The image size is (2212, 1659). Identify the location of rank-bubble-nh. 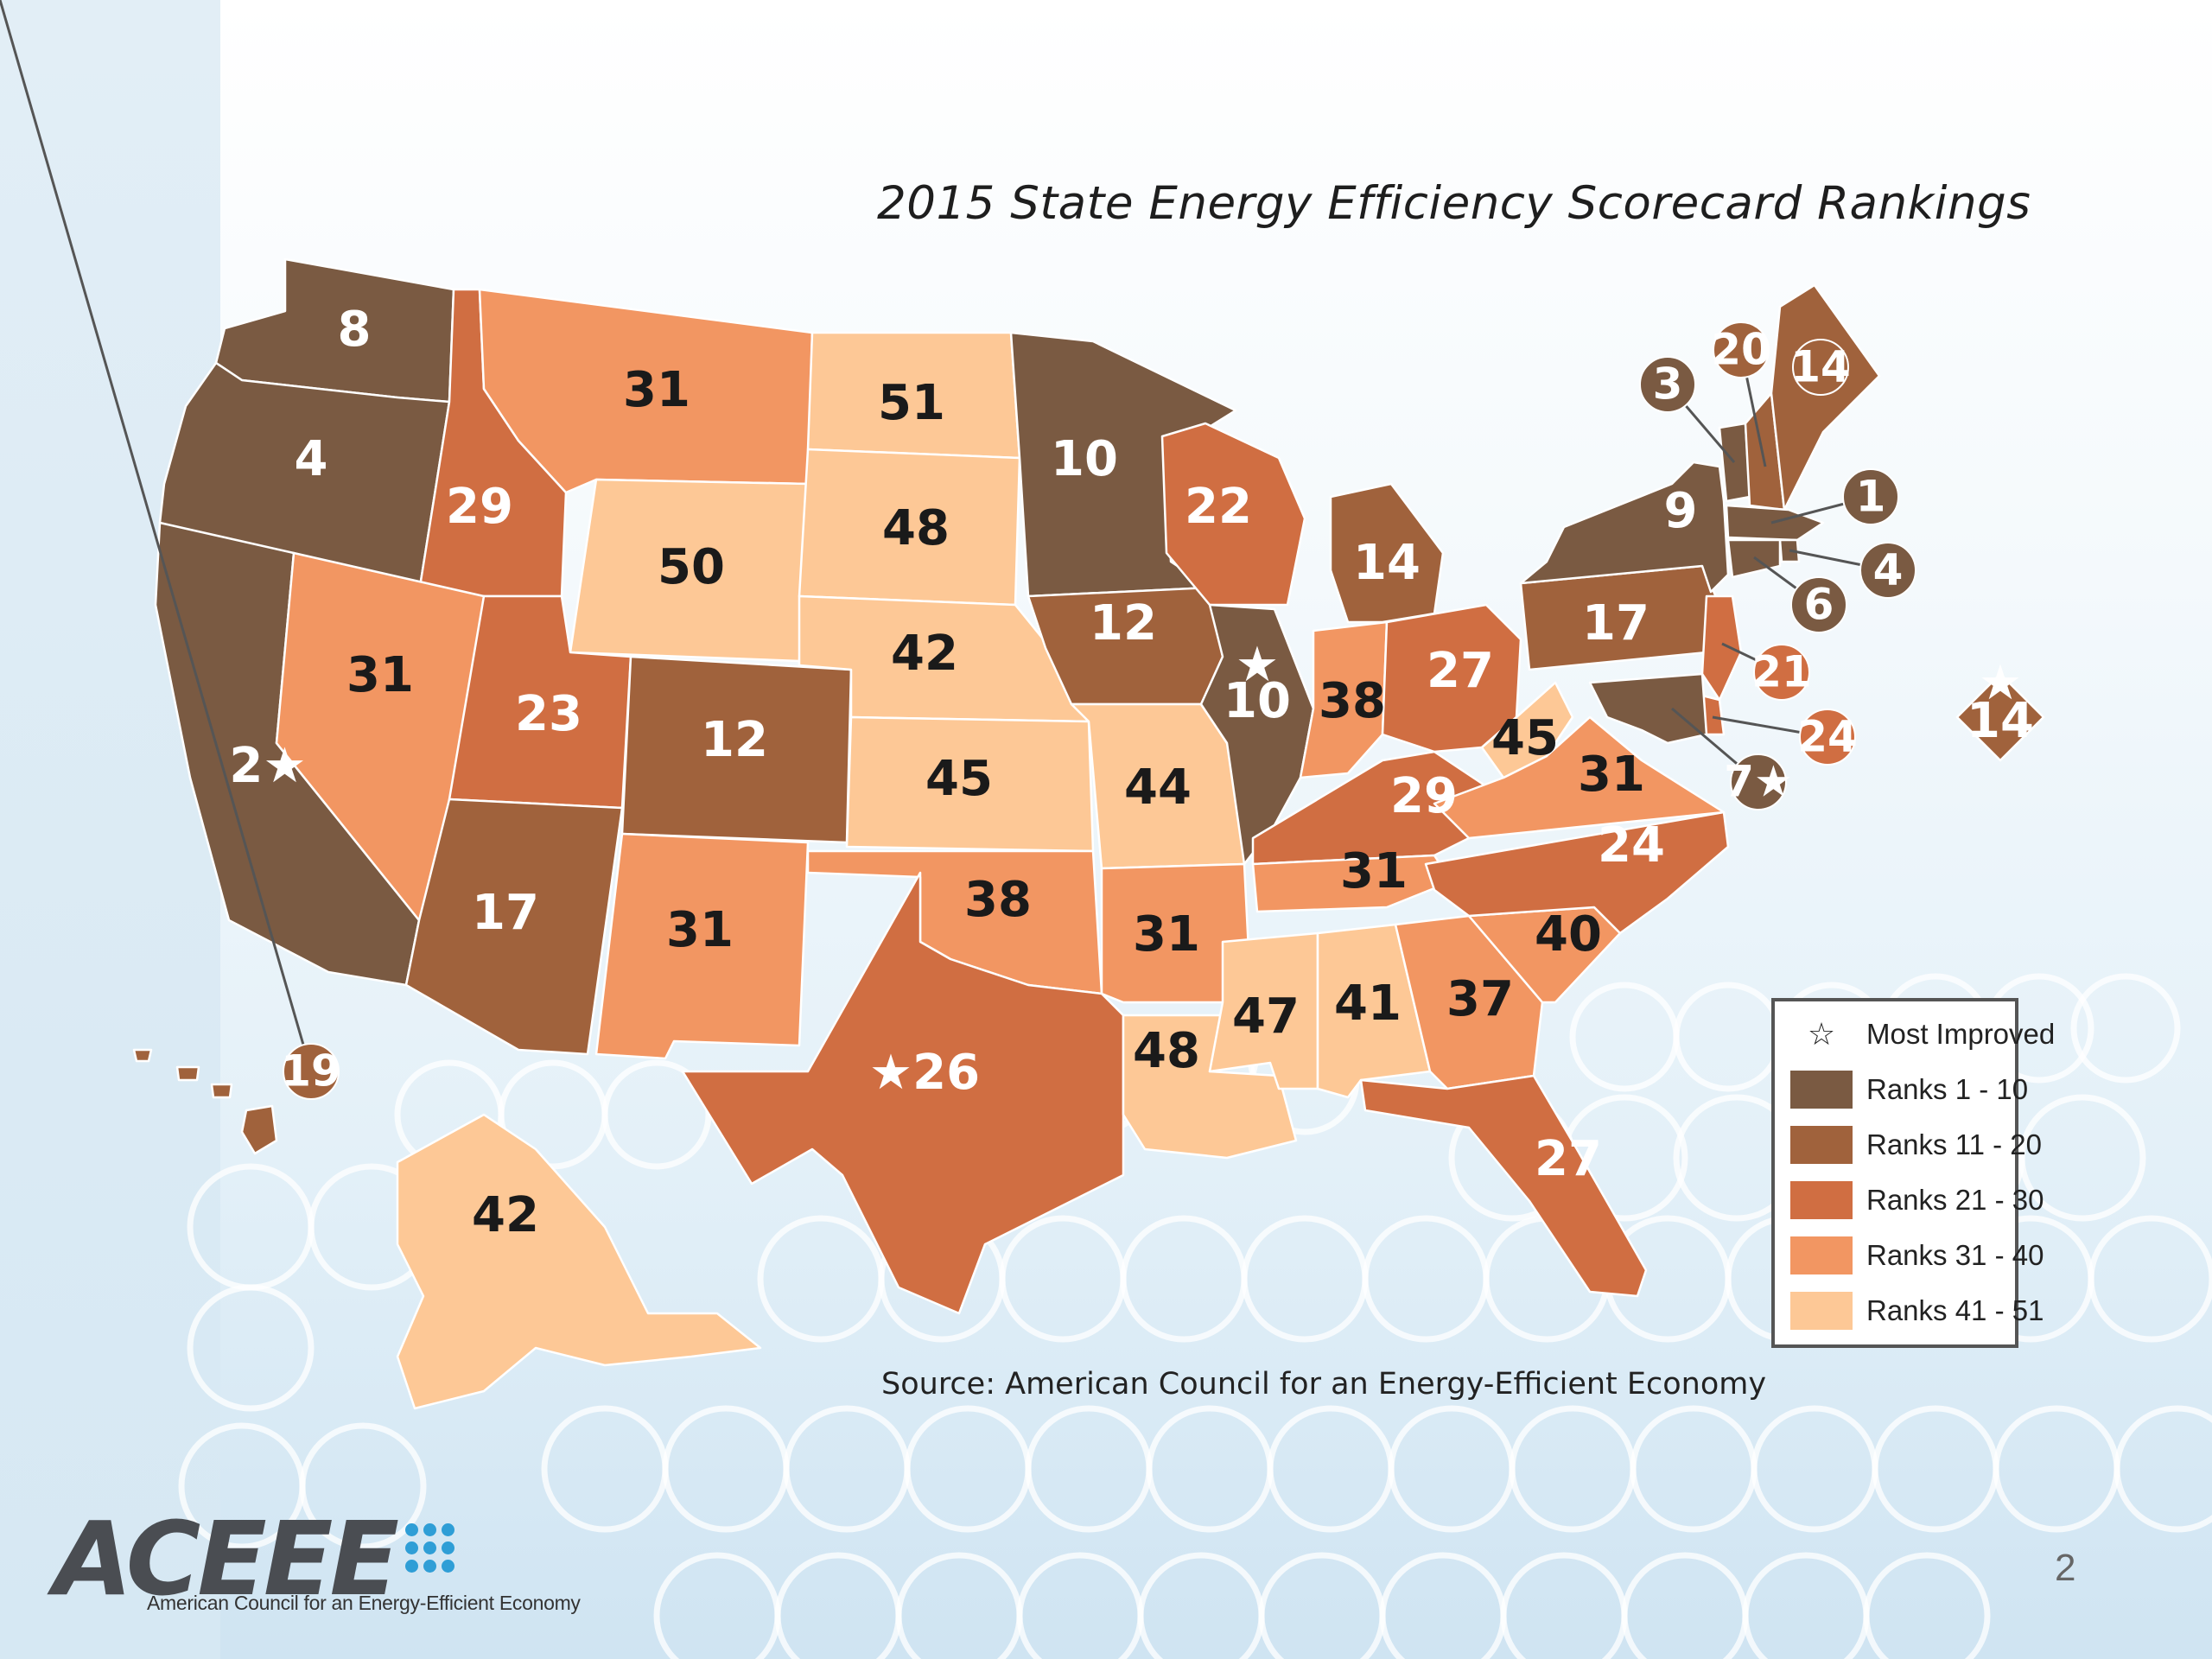
(1741, 349).